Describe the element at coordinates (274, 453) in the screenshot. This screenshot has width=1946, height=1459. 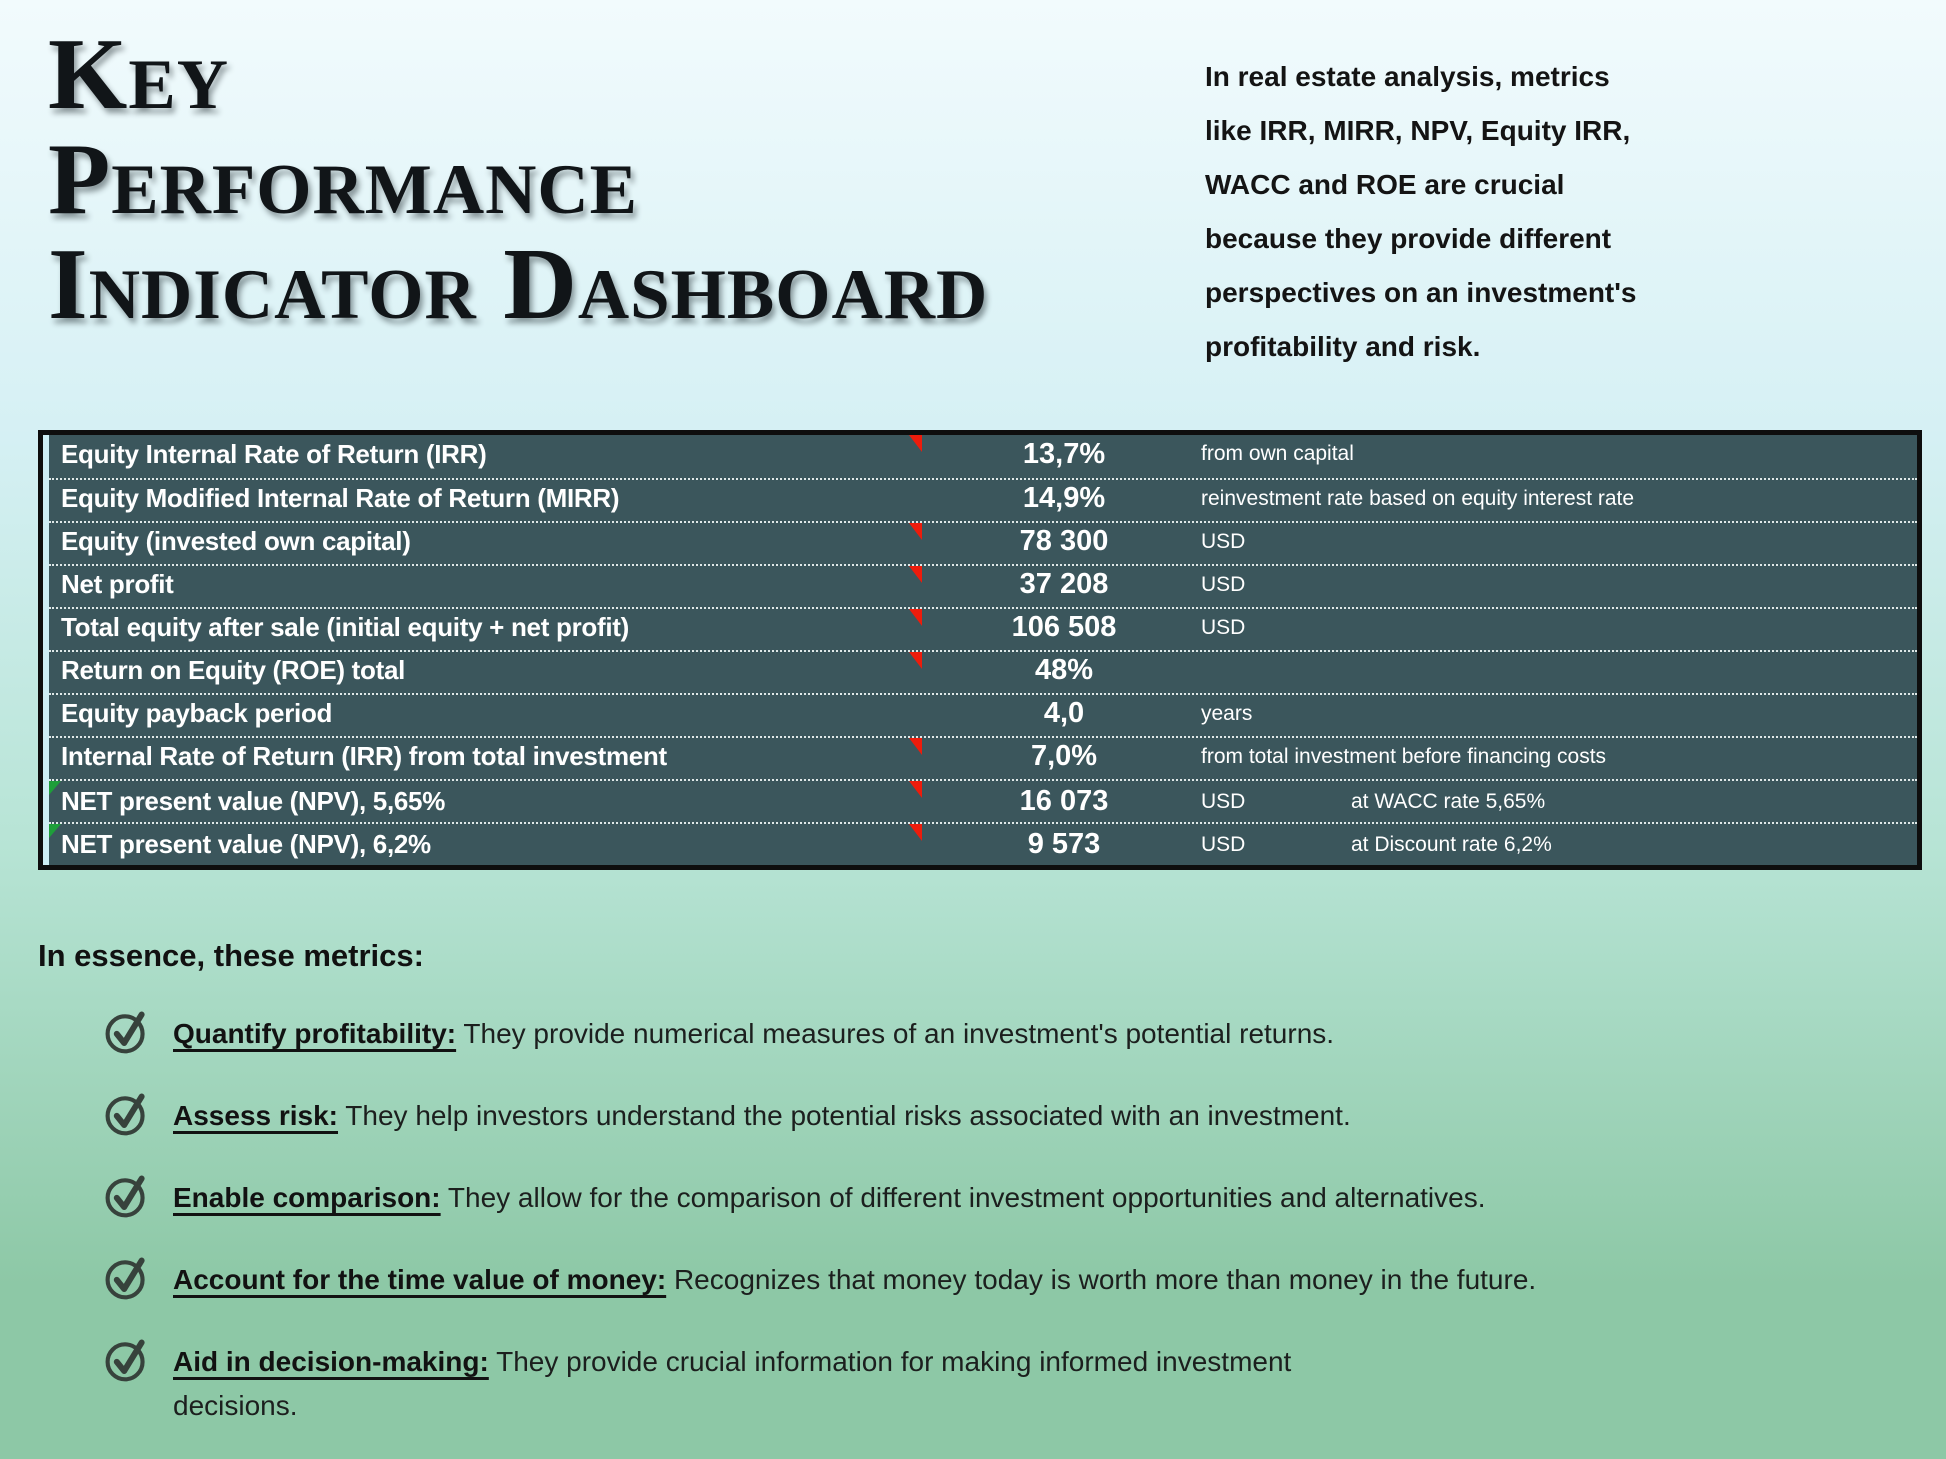
I see `metric-label: Equity Internal Rate of Return (IRR)` at that location.